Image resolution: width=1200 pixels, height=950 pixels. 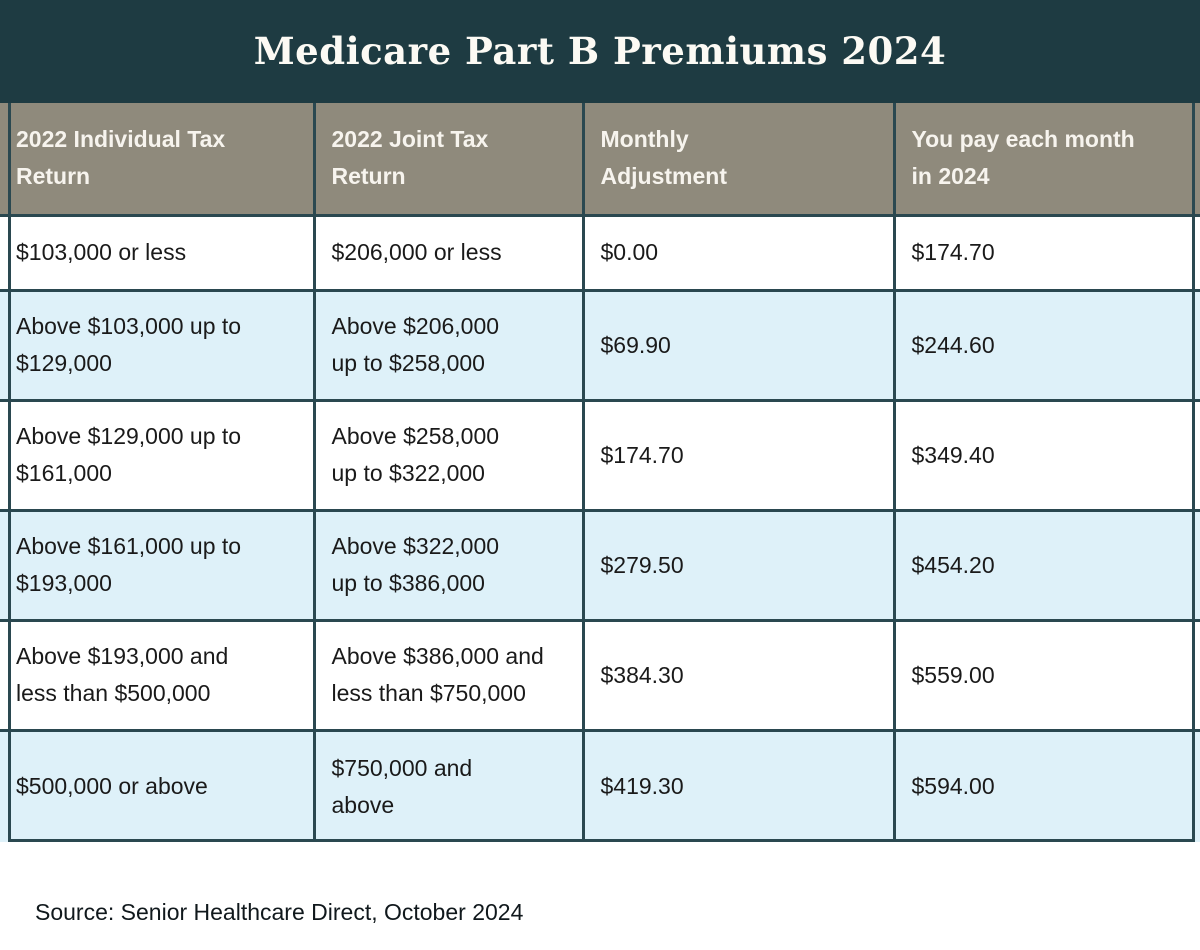 I want to click on table-cell-individual: Above $161,000 up to $193,000, so click(x=158, y=566).